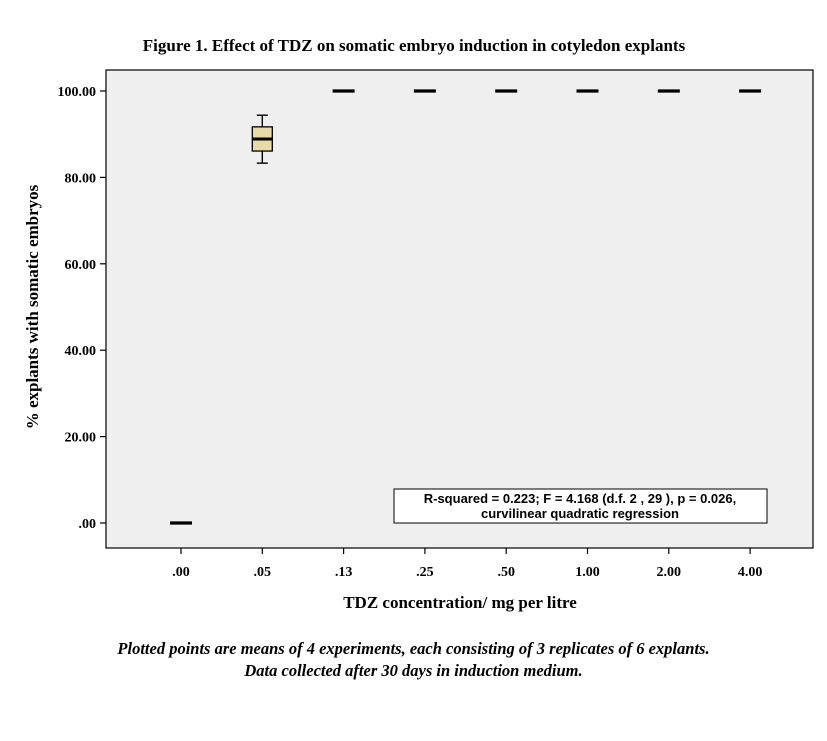 This screenshot has height=741, width=827. I want to click on y-tick-label: 80.00, so click(81, 178).